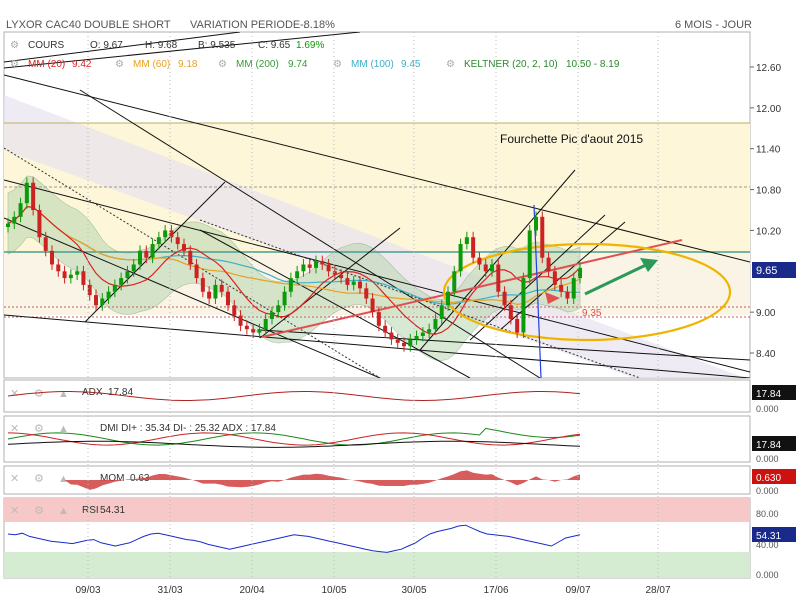  What do you see at coordinates (593, 64) in the screenshot?
I see `legend-keltner-value: 10.50 - 8.19` at bounding box center [593, 64].